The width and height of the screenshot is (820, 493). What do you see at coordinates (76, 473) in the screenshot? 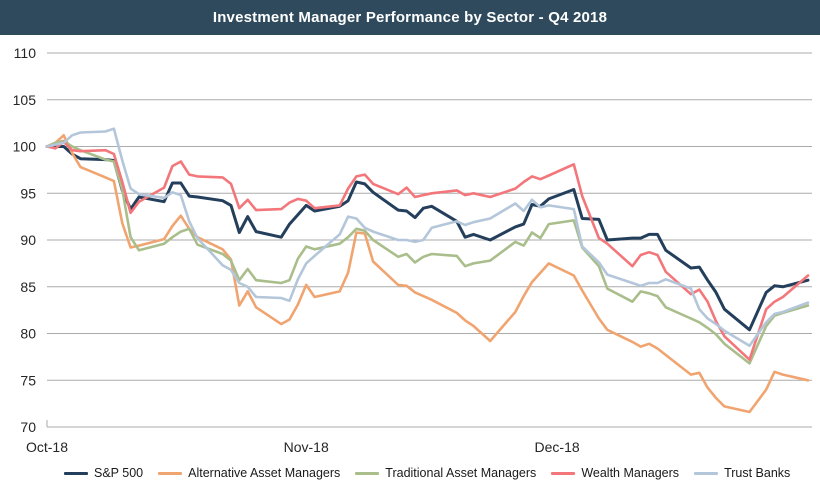
I see `legend-swatch-sp500` at bounding box center [76, 473].